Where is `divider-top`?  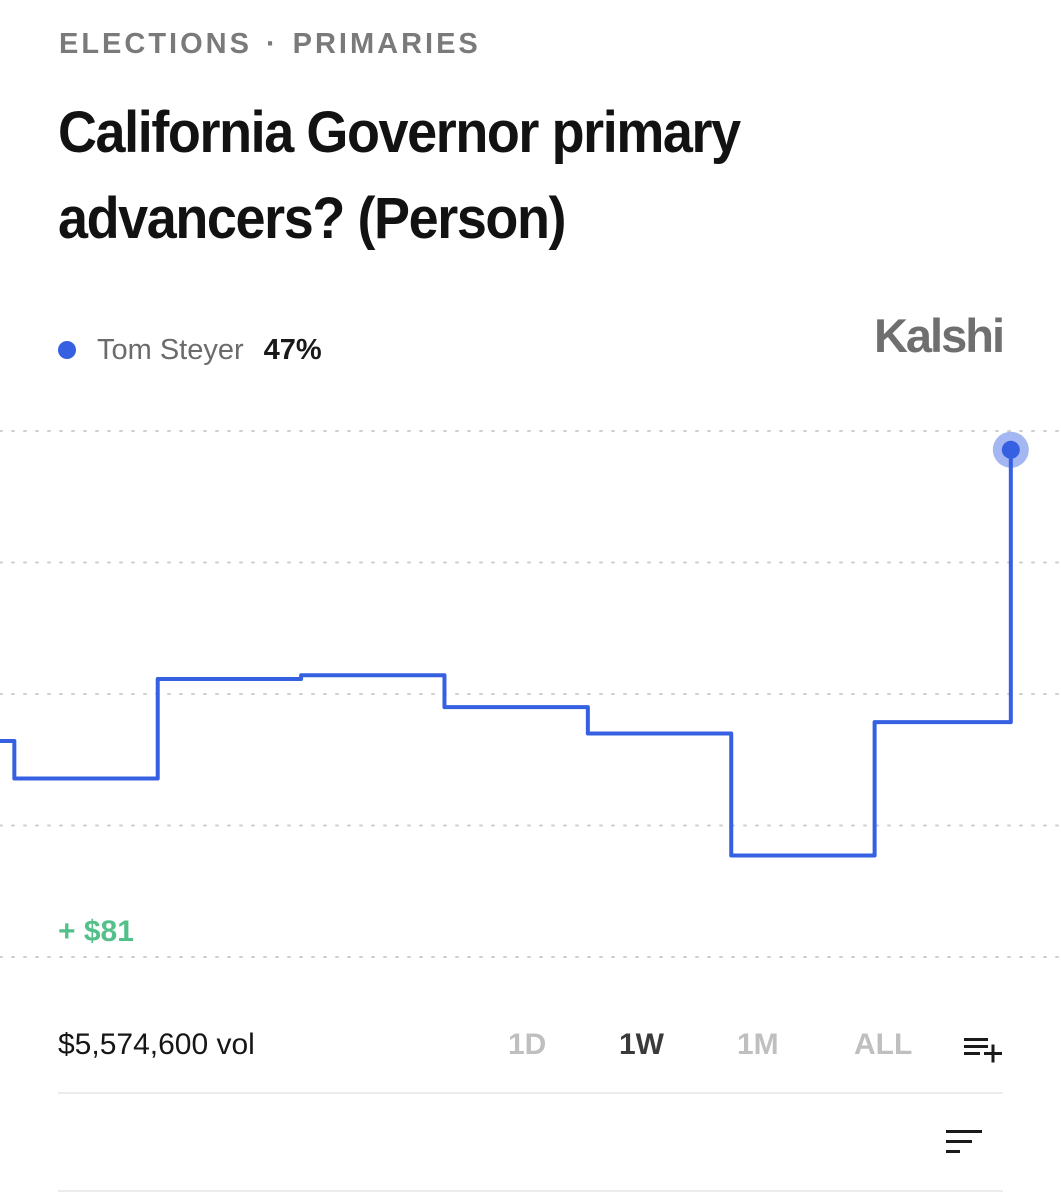
divider-top is located at coordinates (530, 1093).